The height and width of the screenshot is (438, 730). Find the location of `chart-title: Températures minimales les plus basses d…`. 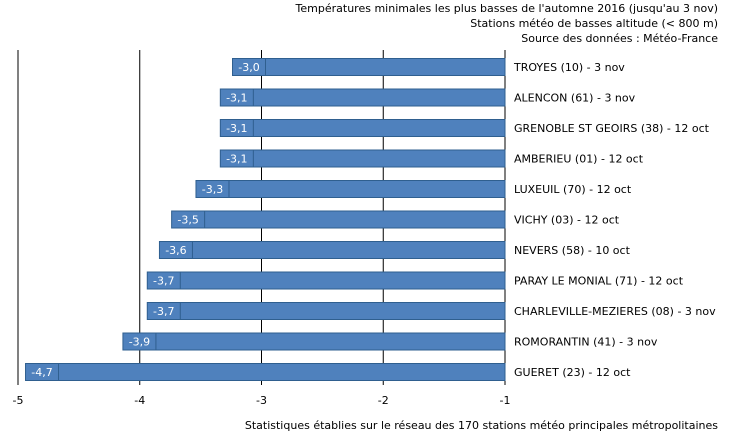

chart-title: Températures minimales les plus basses d… is located at coordinates (506, 8).